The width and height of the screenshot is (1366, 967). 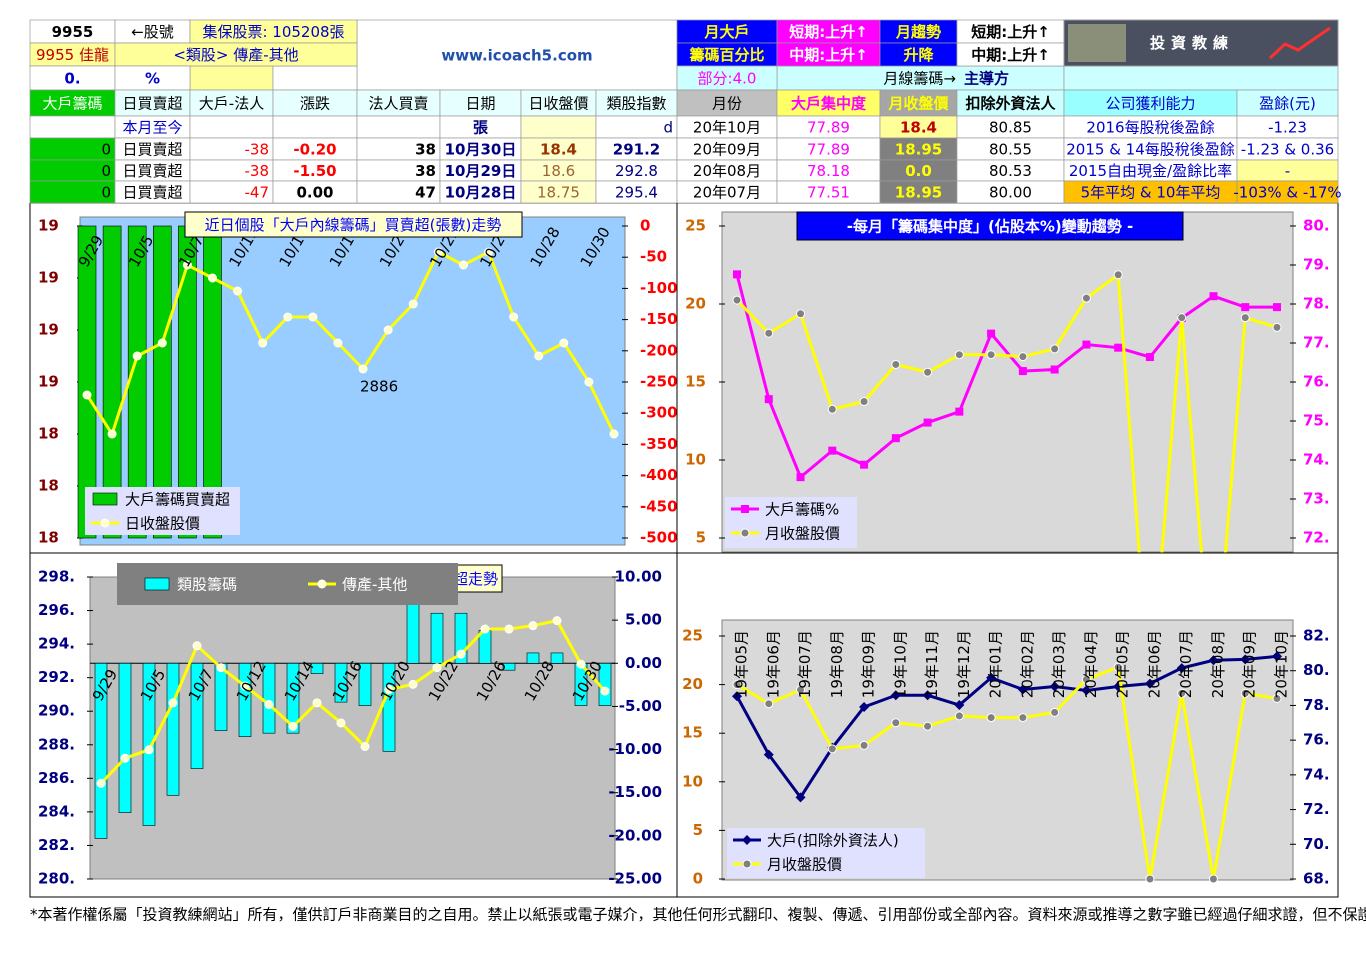 What do you see at coordinates (635, 835) in the screenshot?
I see `axis-tick-label: -20.00` at bounding box center [635, 835].